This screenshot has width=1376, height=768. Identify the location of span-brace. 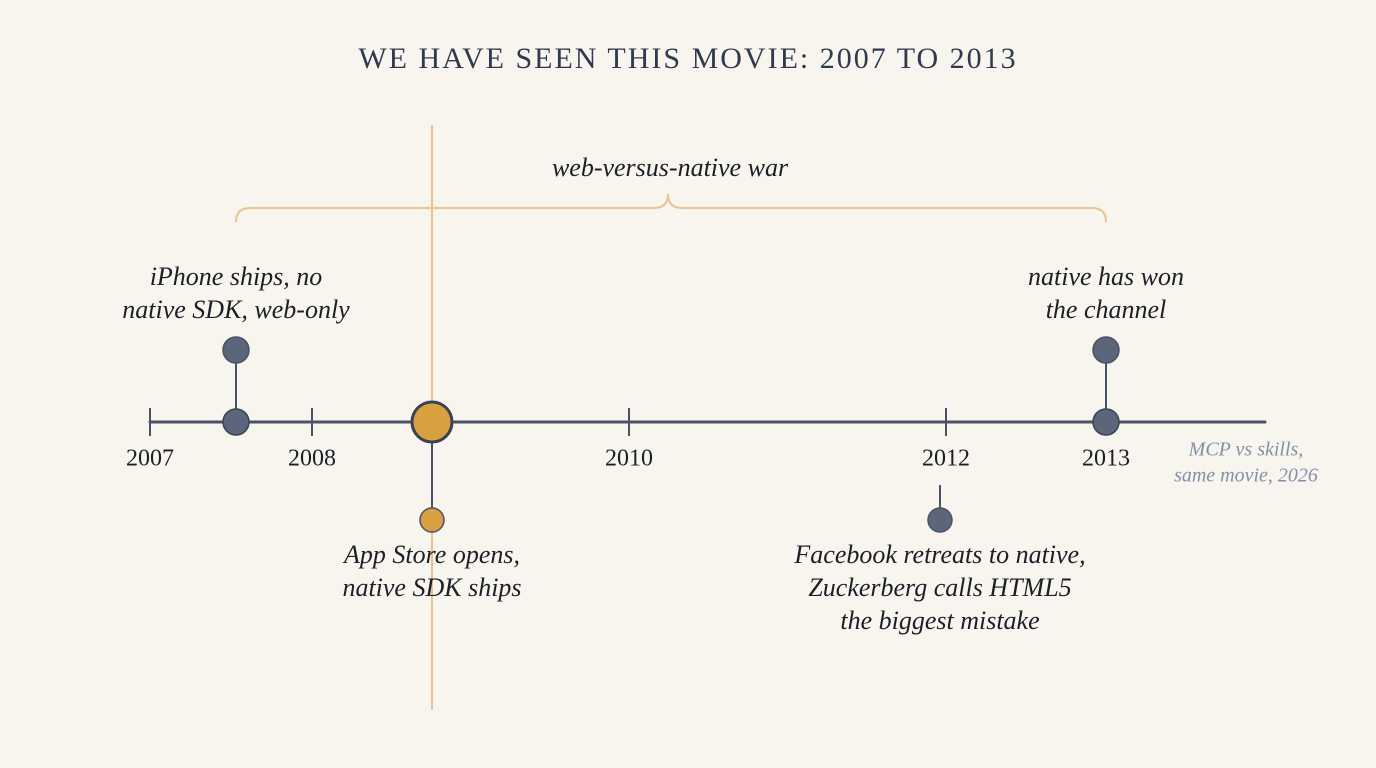
(671, 208).